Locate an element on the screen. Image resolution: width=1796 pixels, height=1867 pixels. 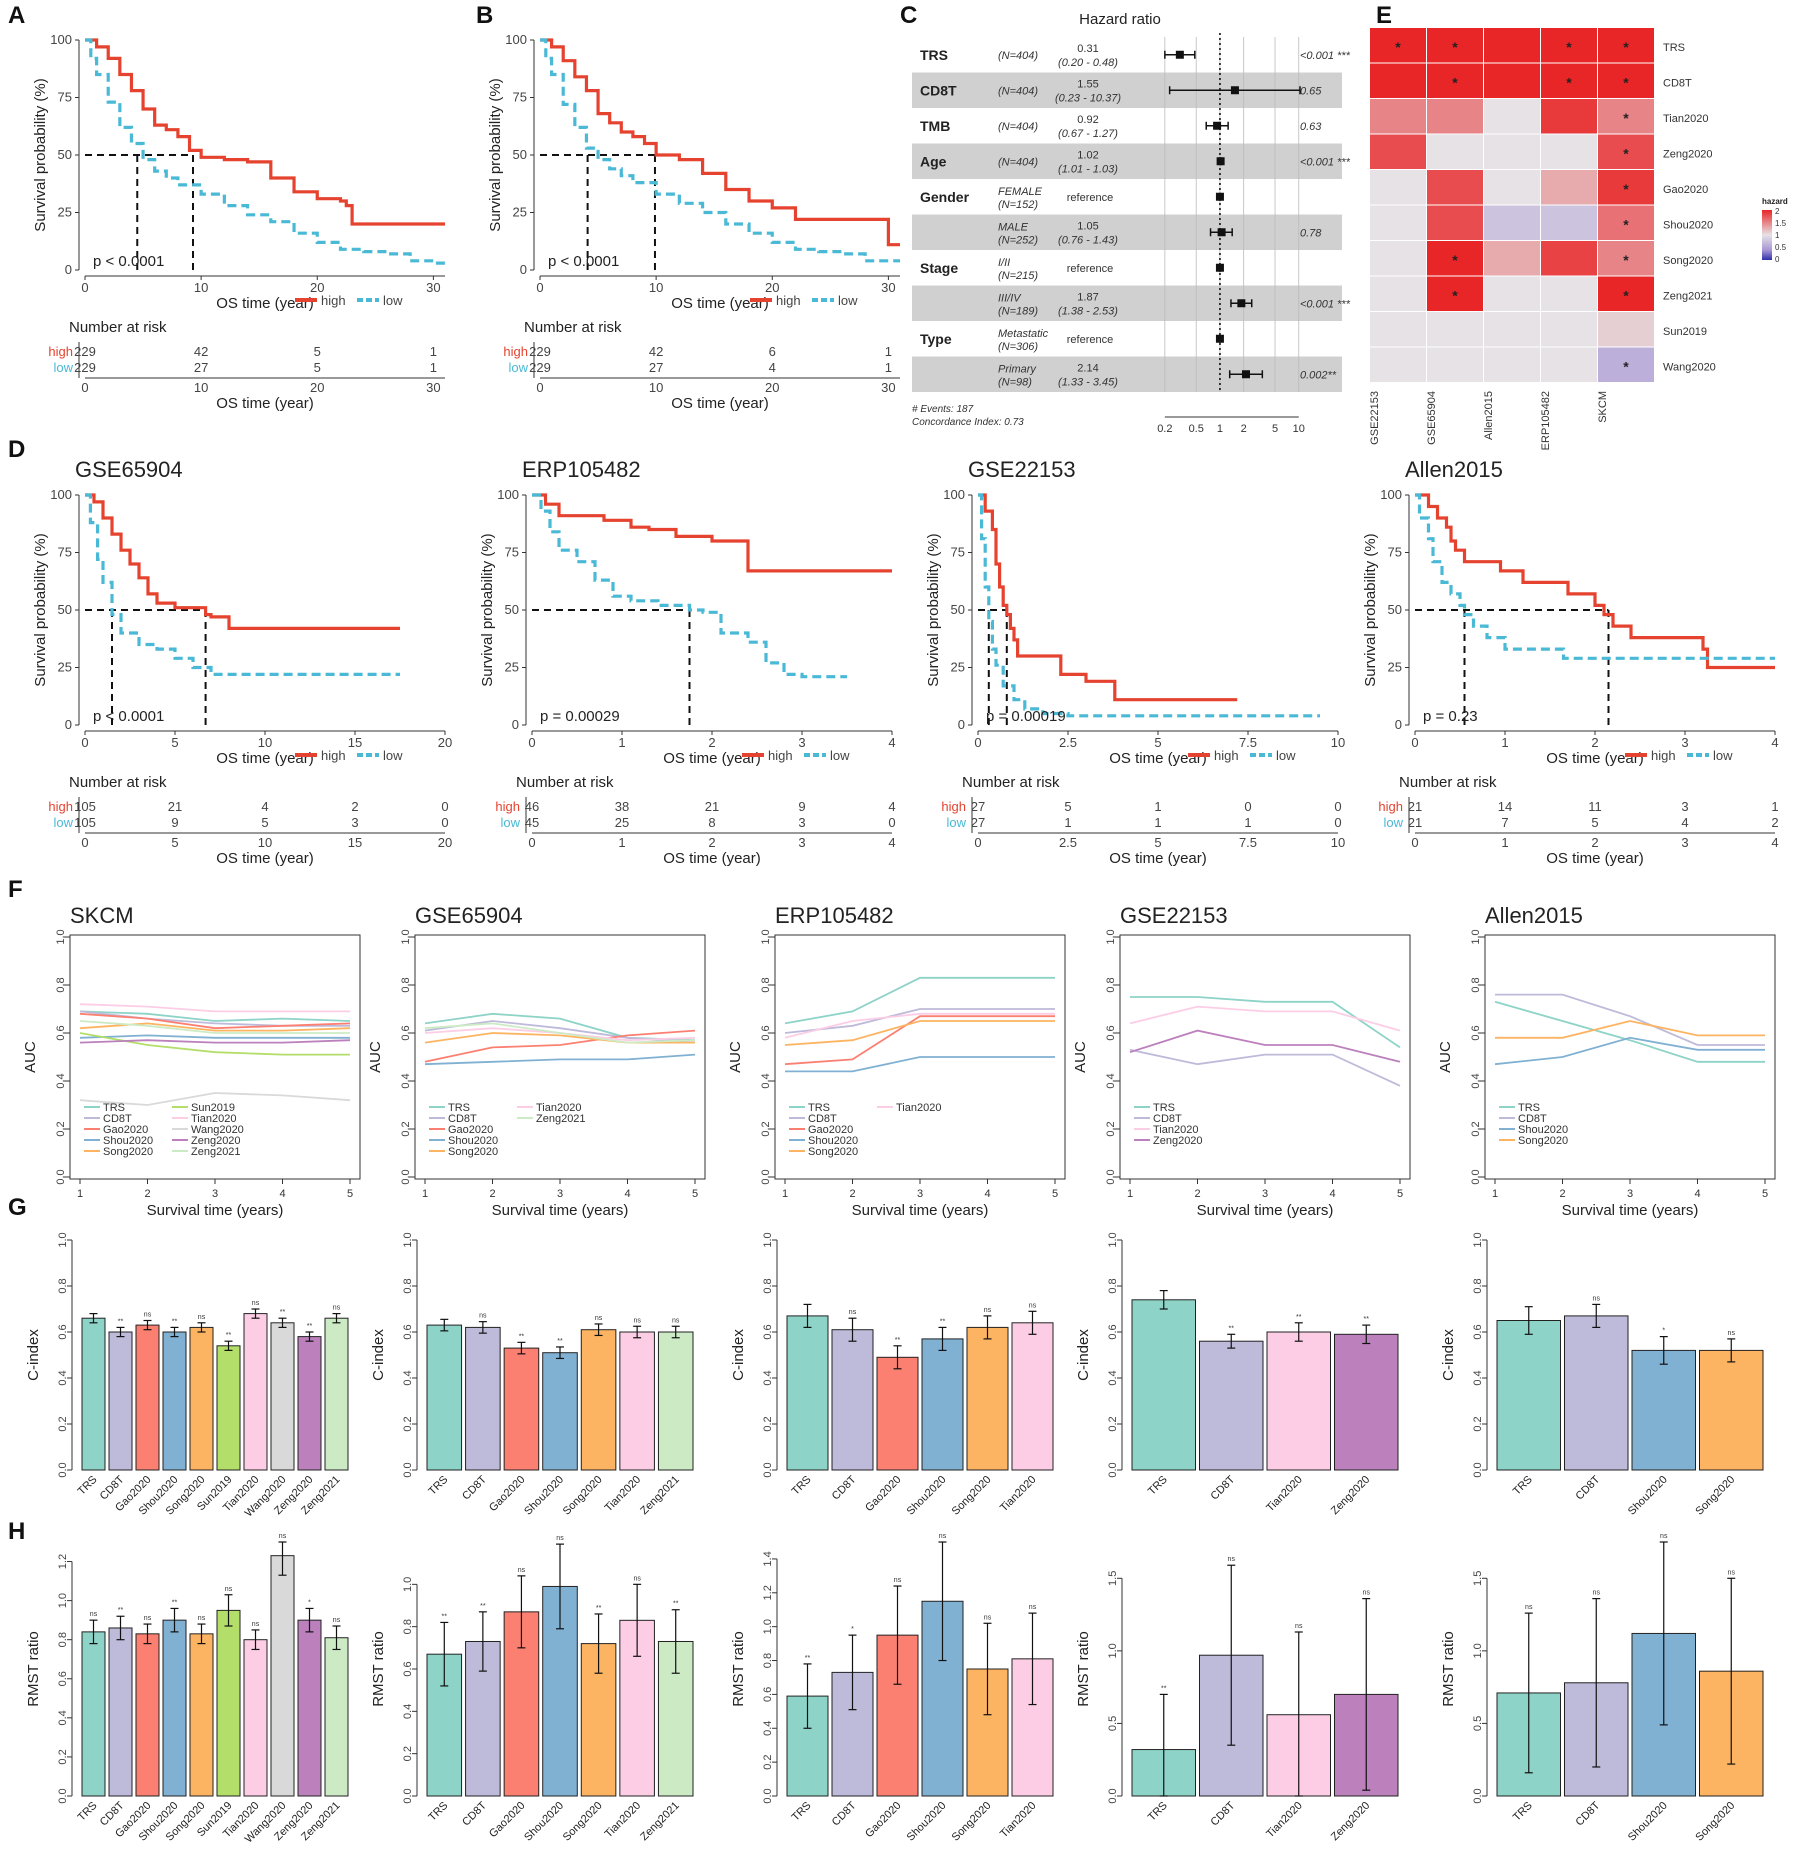
x-axis-label: OS time (year) is located at coordinates (1595, 758).